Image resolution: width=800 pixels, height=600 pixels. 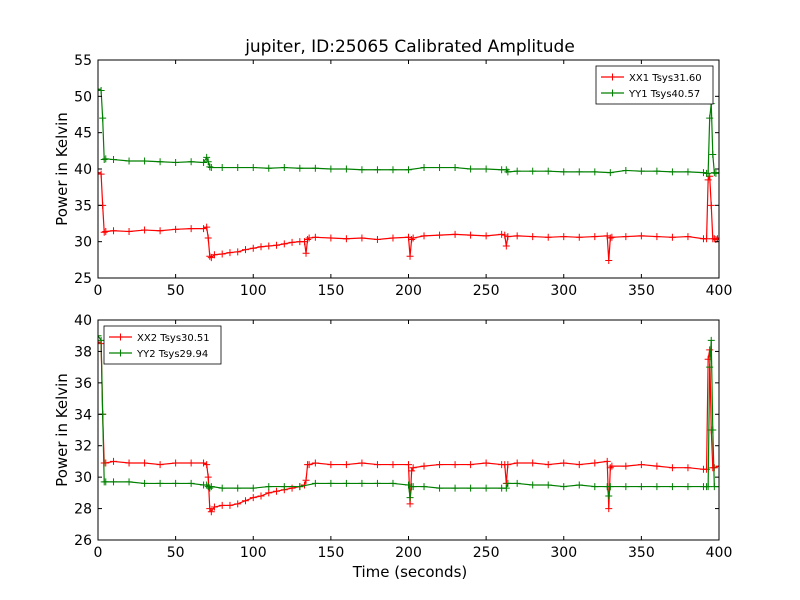 I want to click on x-tick-label: 50, so click(x=176, y=291).